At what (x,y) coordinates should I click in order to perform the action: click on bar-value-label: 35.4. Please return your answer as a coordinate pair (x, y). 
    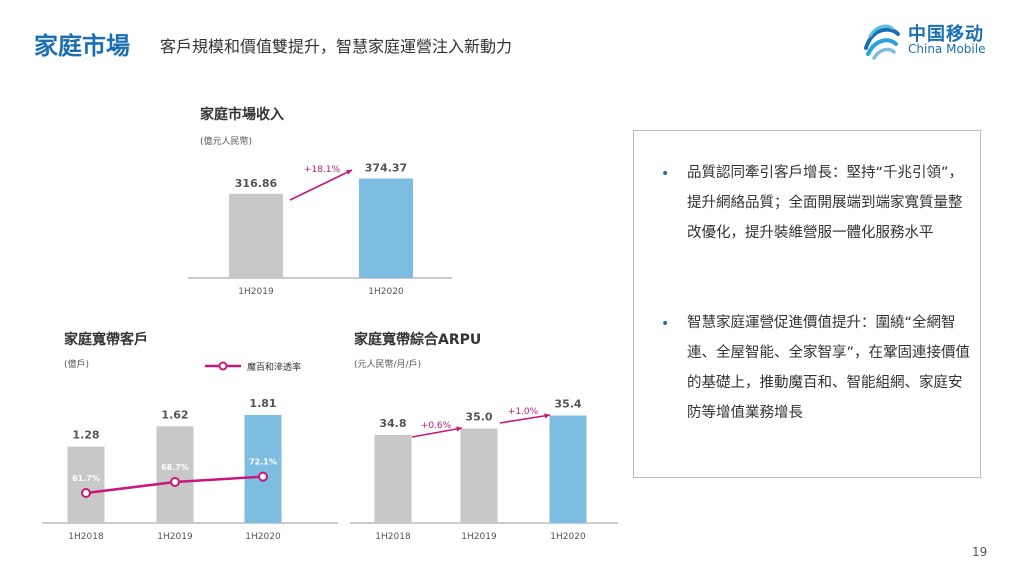
    Looking at the image, I should click on (567, 404).